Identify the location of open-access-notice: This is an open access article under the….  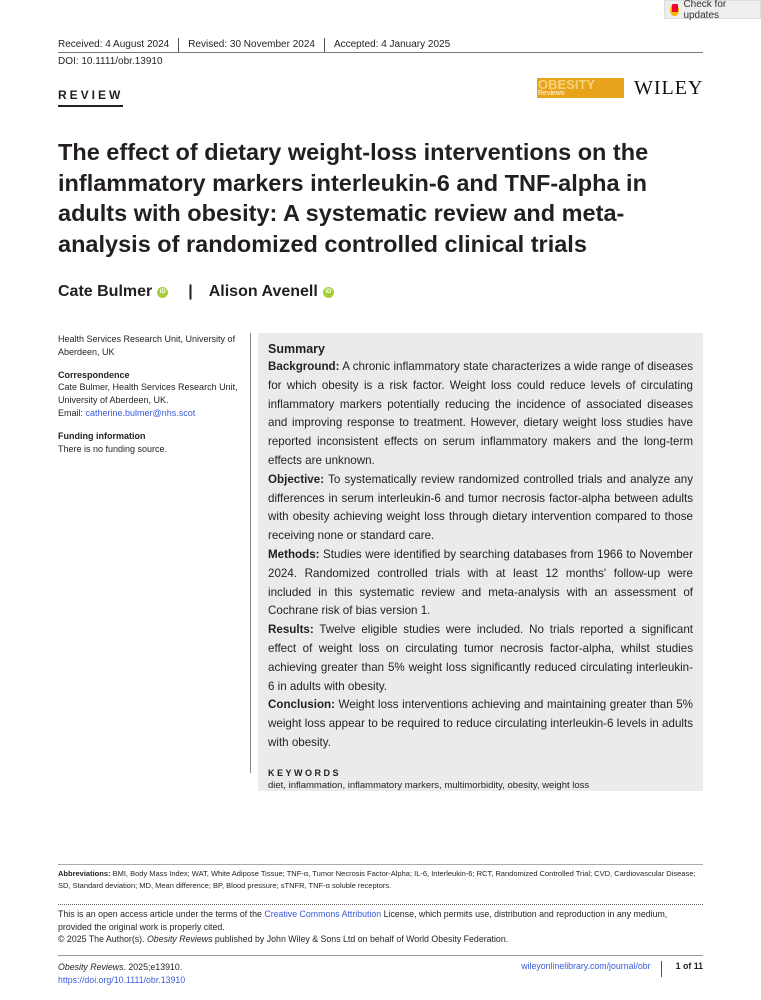
(380, 927).